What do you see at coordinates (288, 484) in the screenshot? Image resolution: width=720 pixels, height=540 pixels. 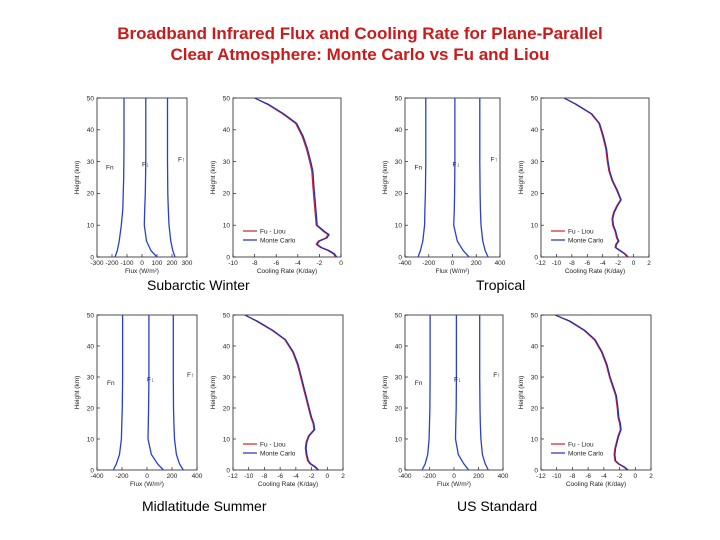 I see `midlatitude-summer-cooling-xlabel: Cooling Rate (K/day)` at bounding box center [288, 484].